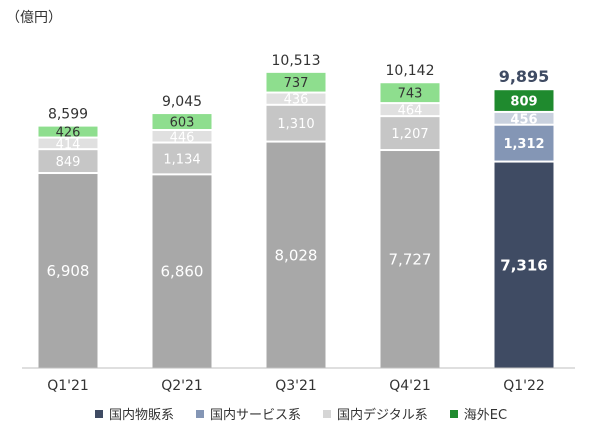 This screenshot has height=438, width=600. I want to click on data-label: 7,727, so click(410, 260).